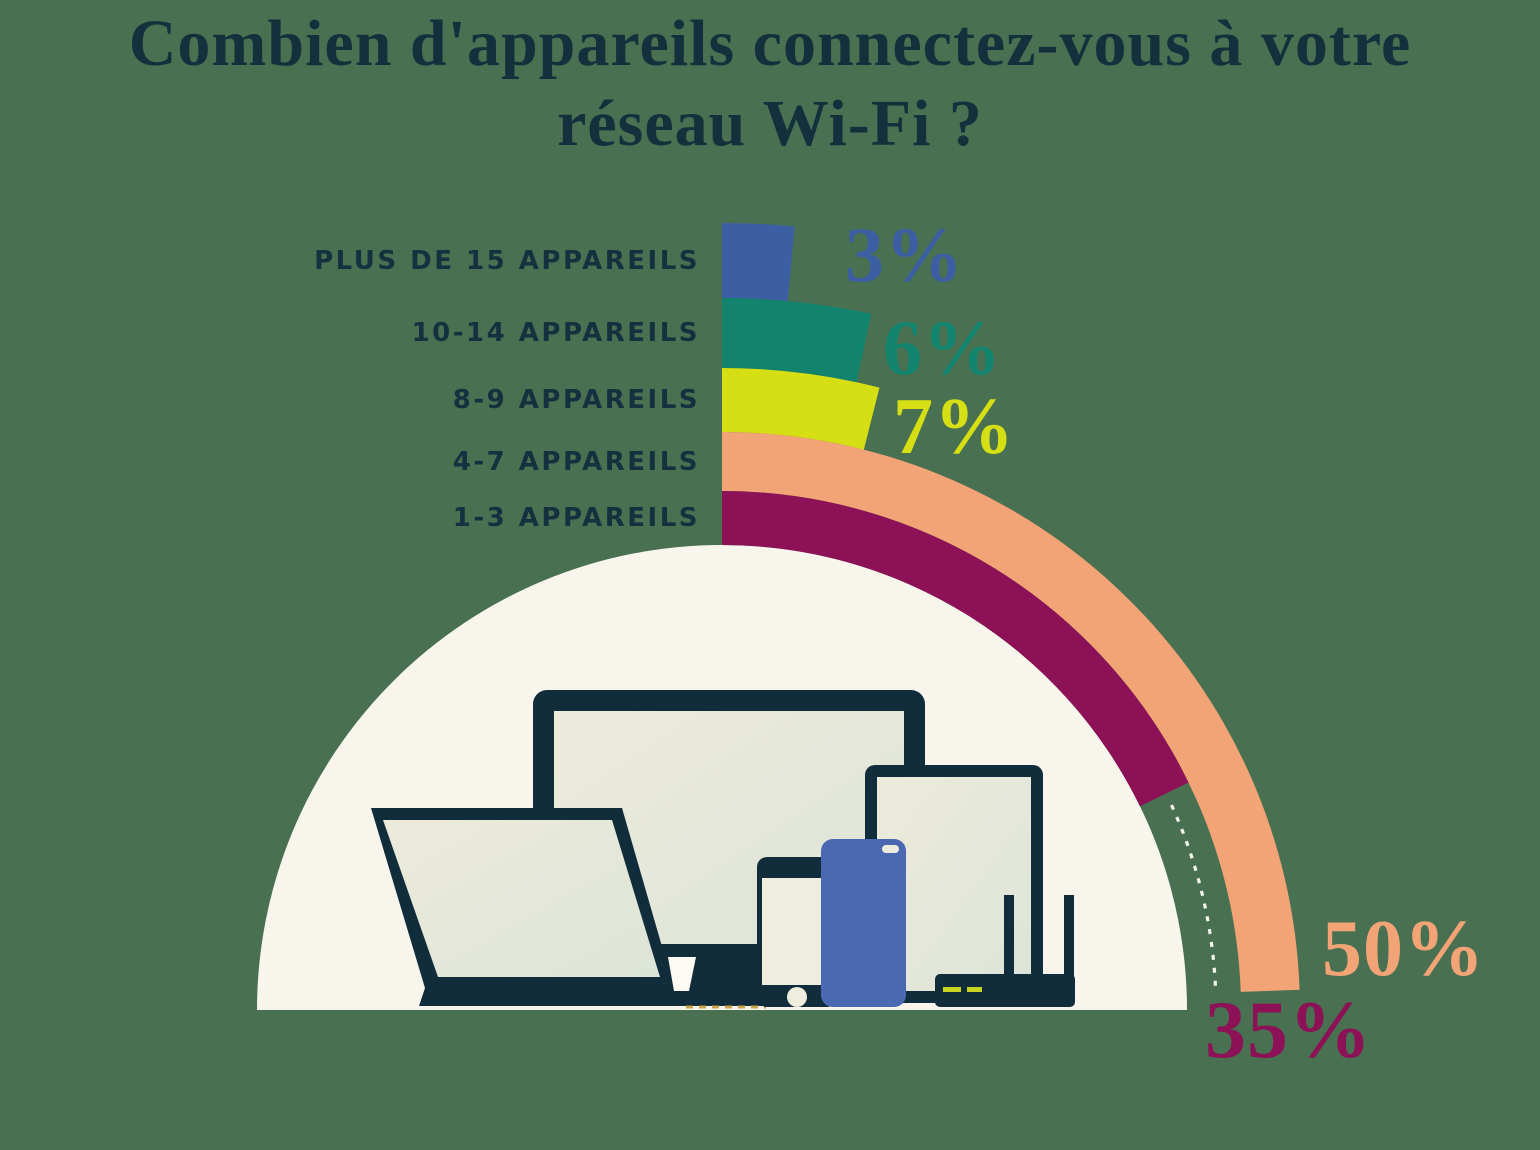 Image resolution: width=1540 pixels, height=1150 pixels. What do you see at coordinates (1288, 1029) in the screenshot?
I see `value-label-35%: 35%` at bounding box center [1288, 1029].